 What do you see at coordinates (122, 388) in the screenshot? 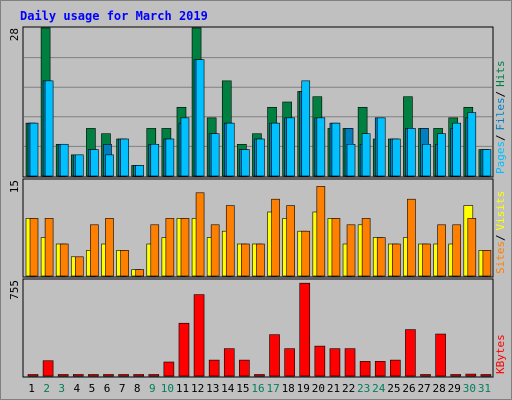
I see `x-tick-label-day-7: 7` at bounding box center [122, 388].